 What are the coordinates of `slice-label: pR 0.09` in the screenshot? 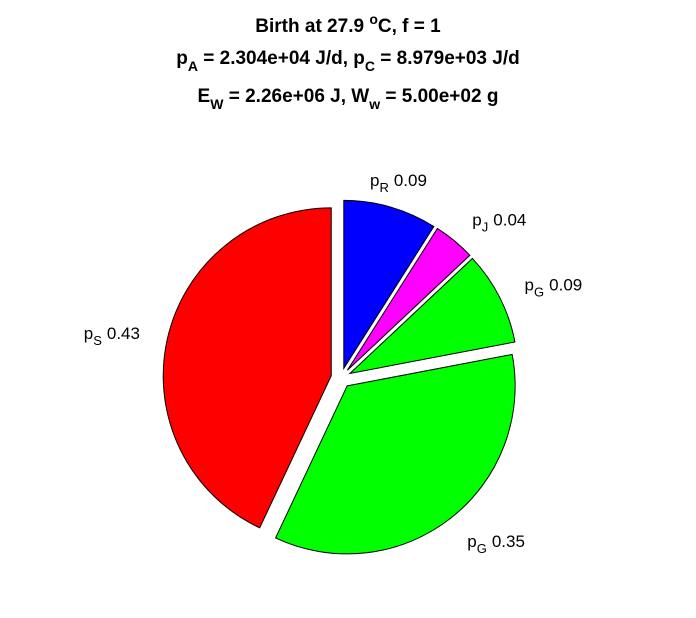 It's located at (398, 183).